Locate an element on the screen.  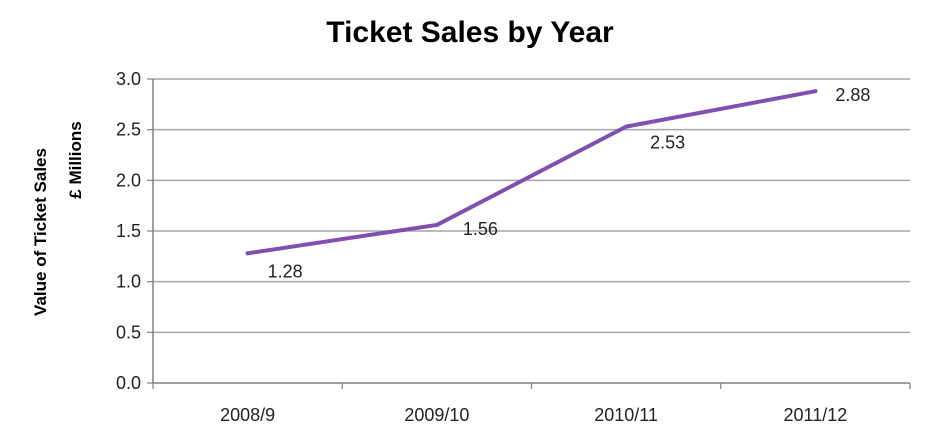
data-label: 2.53 is located at coordinates (667, 143).